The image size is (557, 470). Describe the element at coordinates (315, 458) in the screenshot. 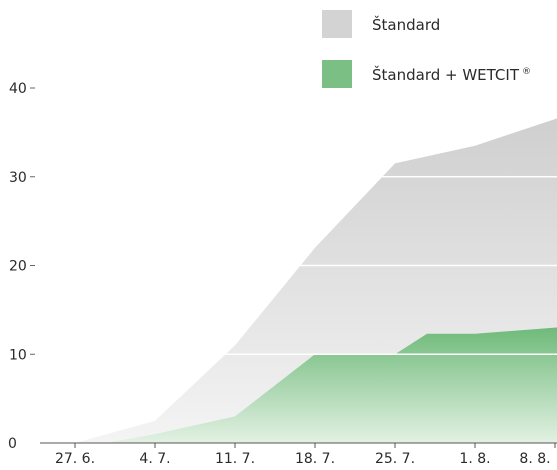

I see `x-tick-label: 18. 7.` at that location.